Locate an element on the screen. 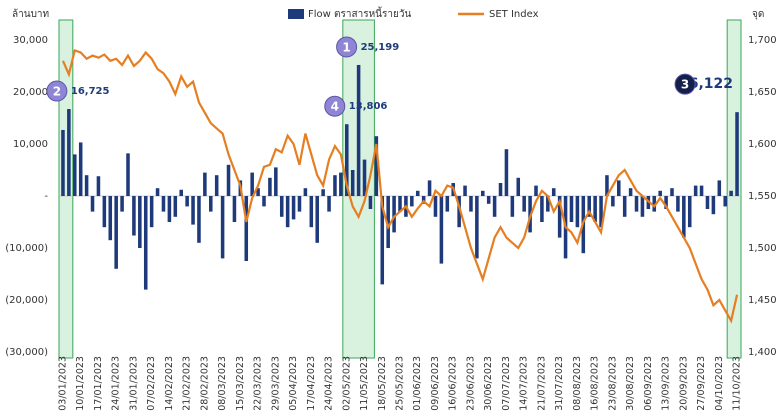 The width and height of the screenshot is (780, 417). x-tick-label: 23/08/2023 is located at coordinates (612, 383).